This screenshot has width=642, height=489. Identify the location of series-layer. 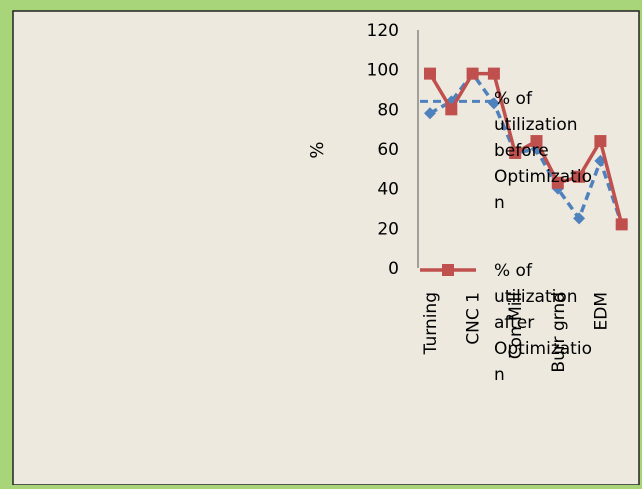
(524, 149).